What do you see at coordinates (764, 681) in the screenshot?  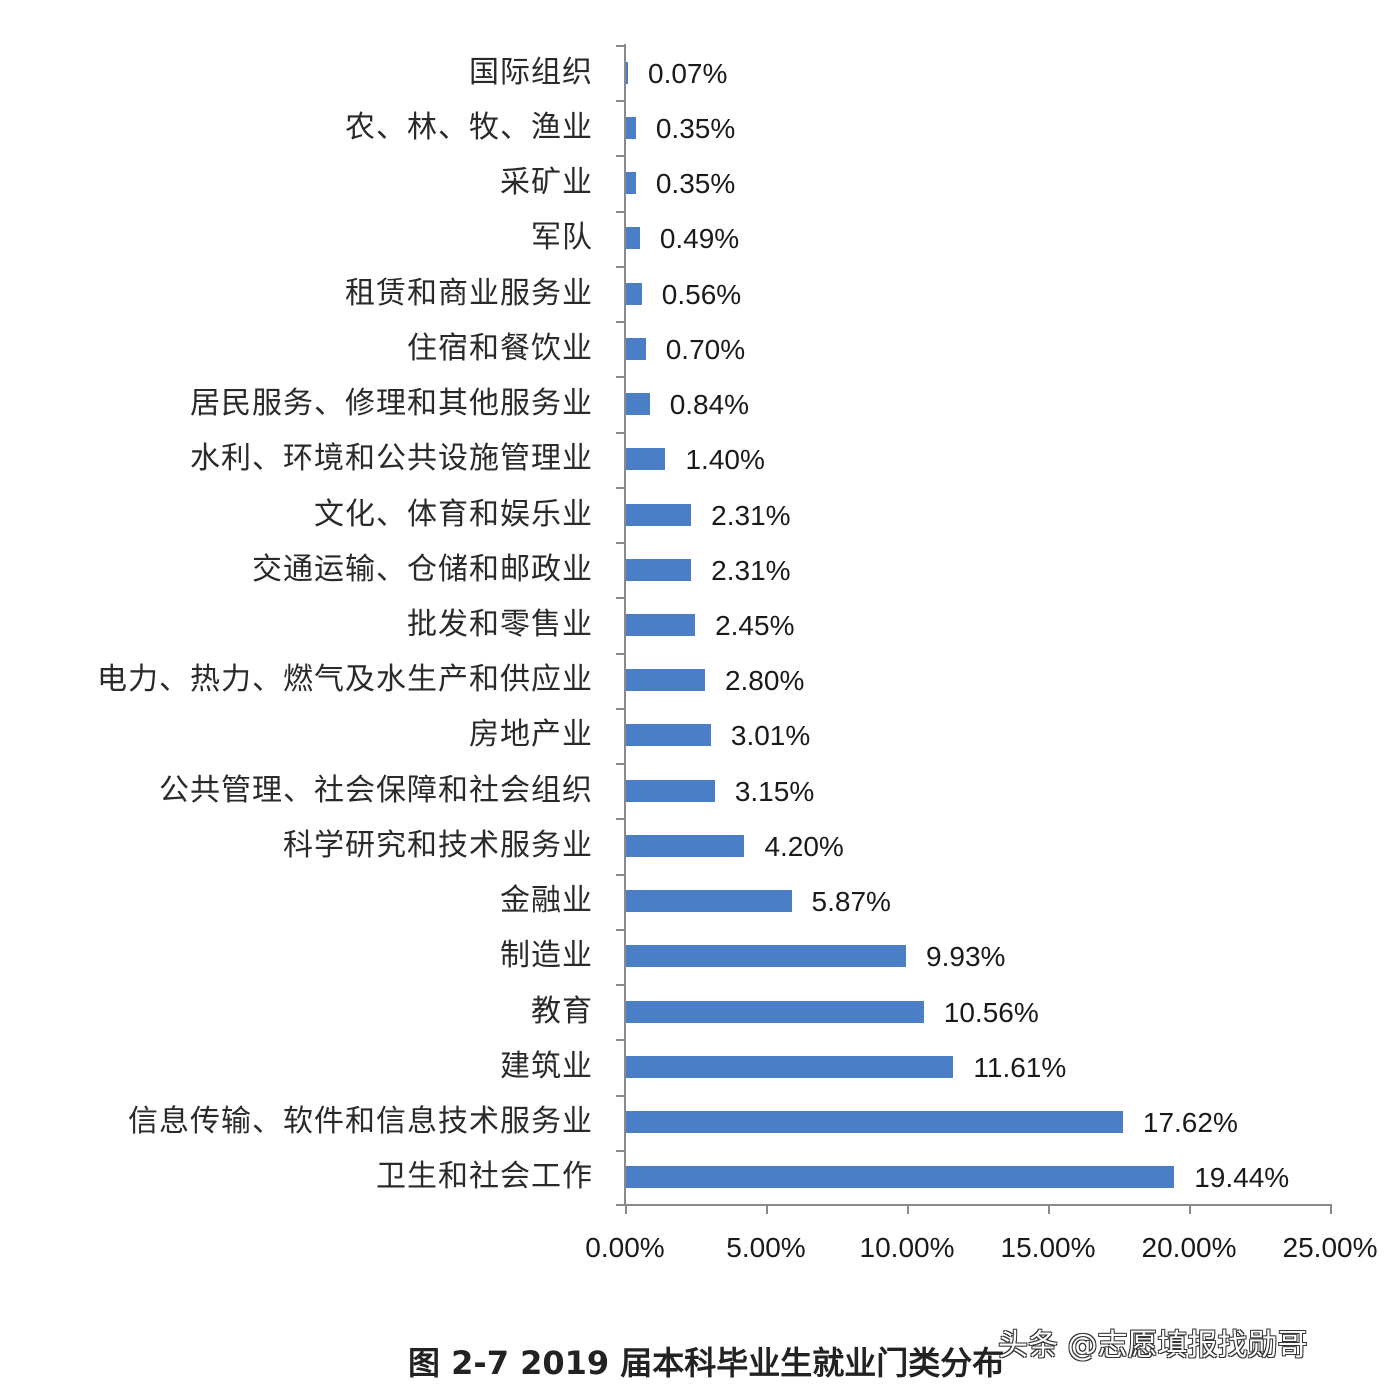 I see `value-label: 2.80%` at bounding box center [764, 681].